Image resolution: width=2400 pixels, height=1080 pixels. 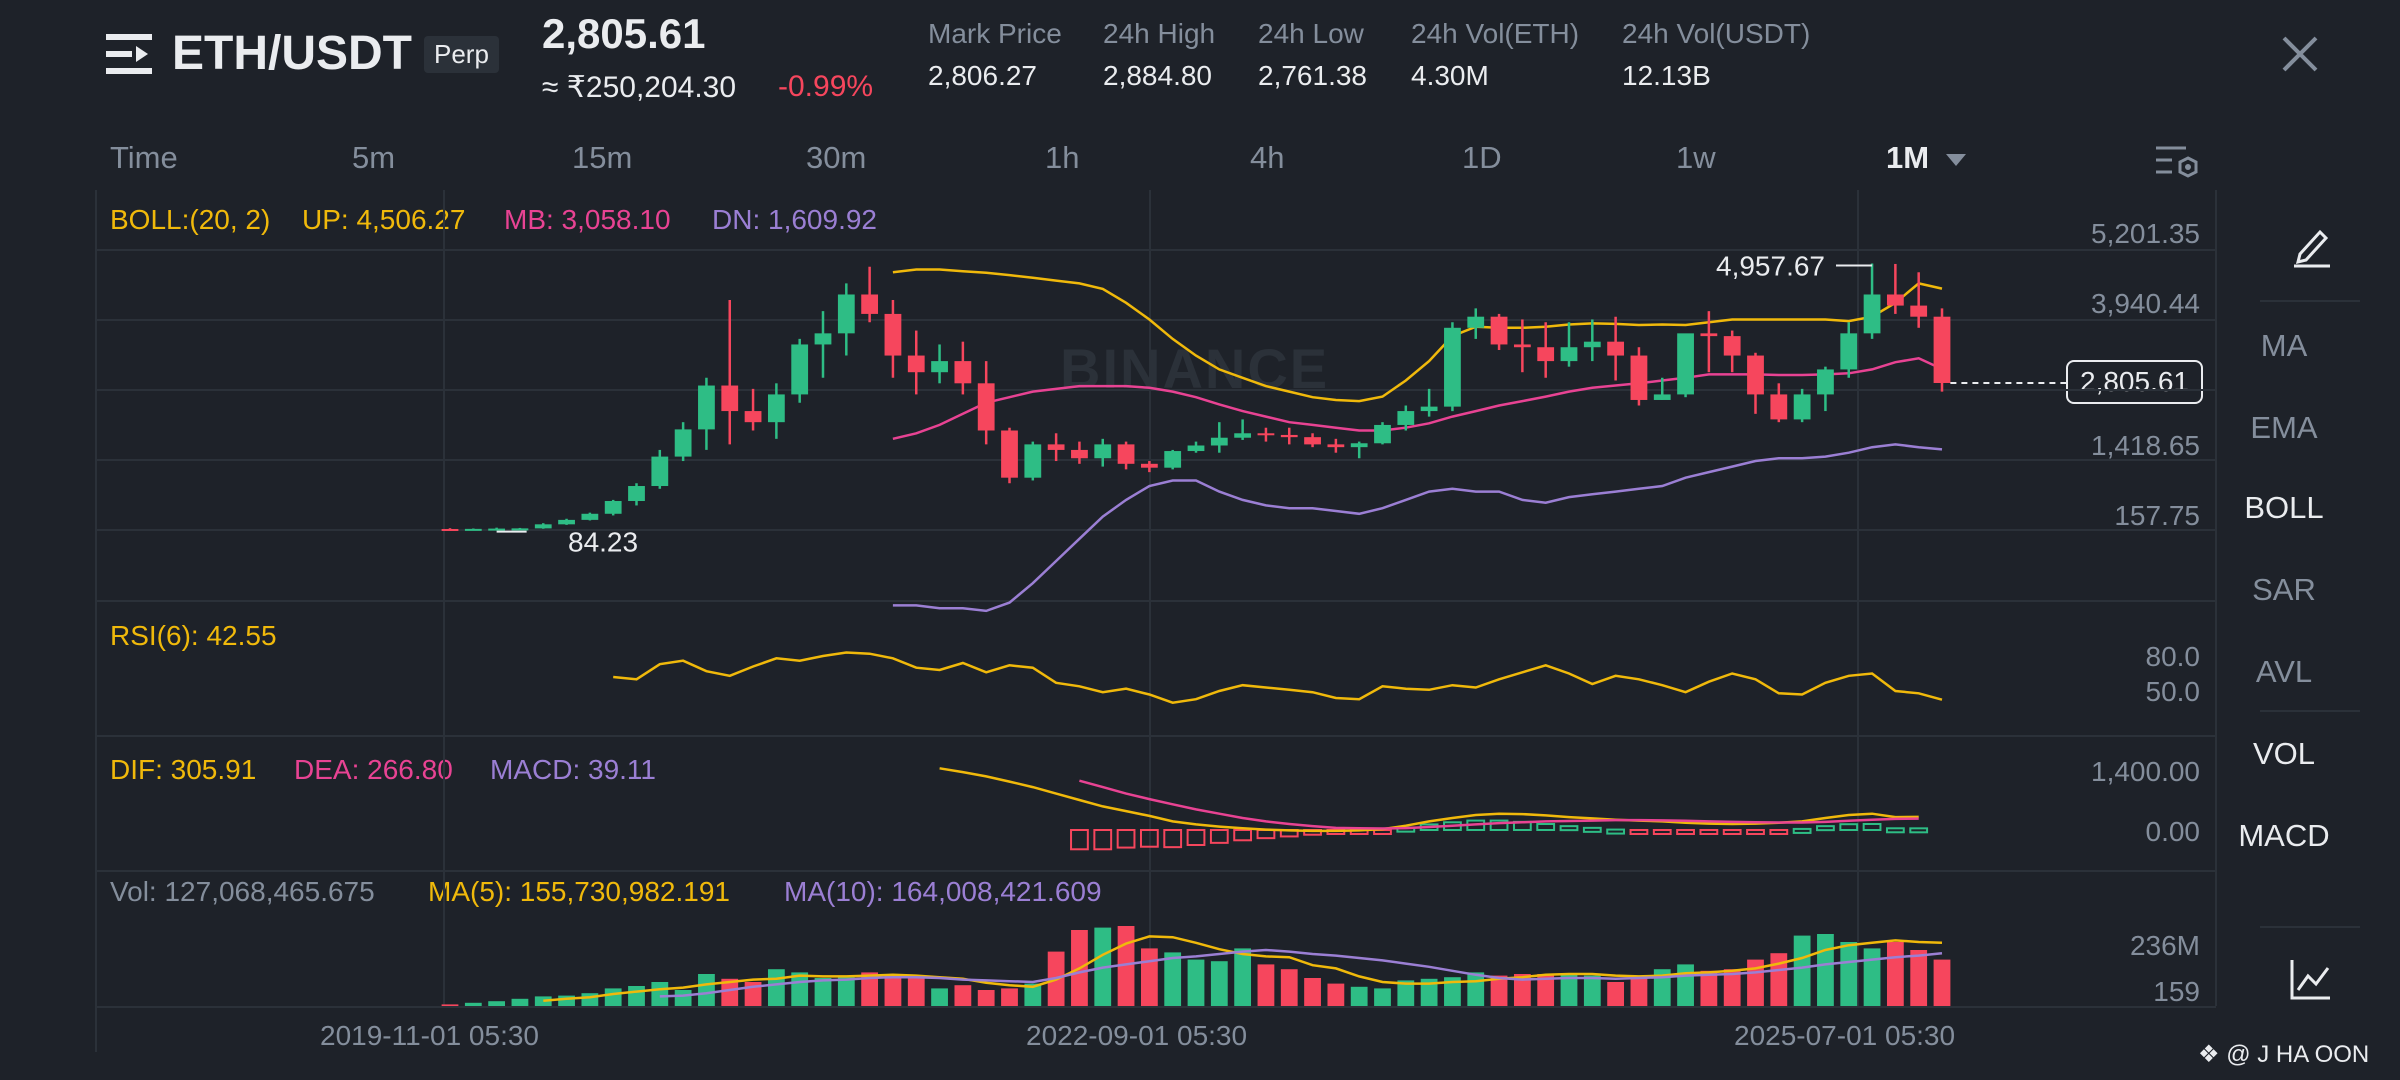 What do you see at coordinates (1926, 158) in the screenshot?
I see `tab-1m: 1M` at bounding box center [1926, 158].